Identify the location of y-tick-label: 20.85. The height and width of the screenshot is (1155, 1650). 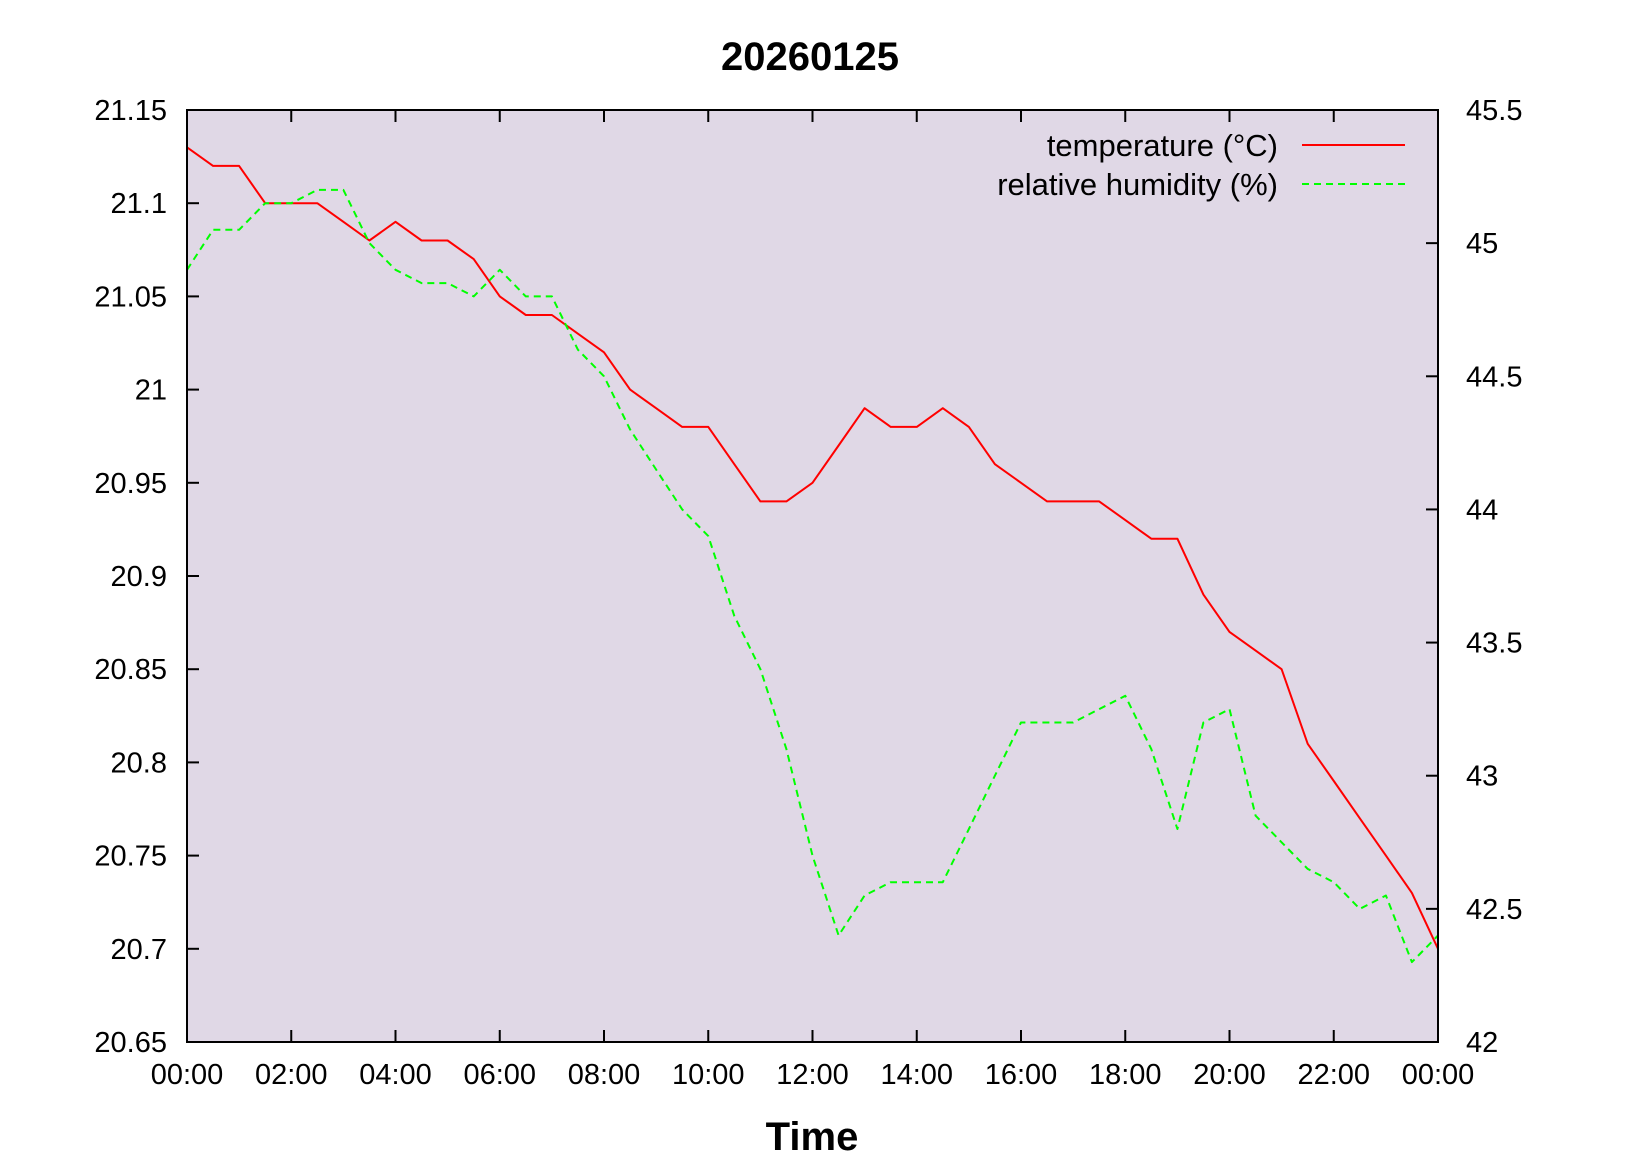
(130, 670).